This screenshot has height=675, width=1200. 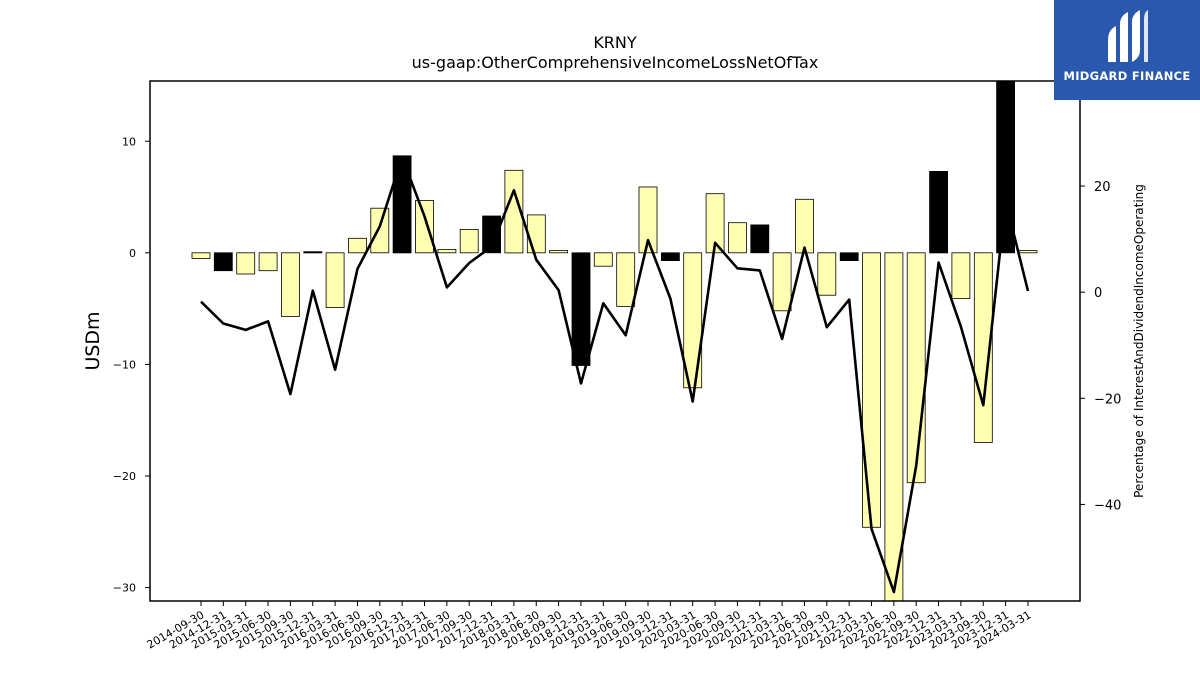 I want to click on y2-tick-label: −20, so click(x=1107, y=399).